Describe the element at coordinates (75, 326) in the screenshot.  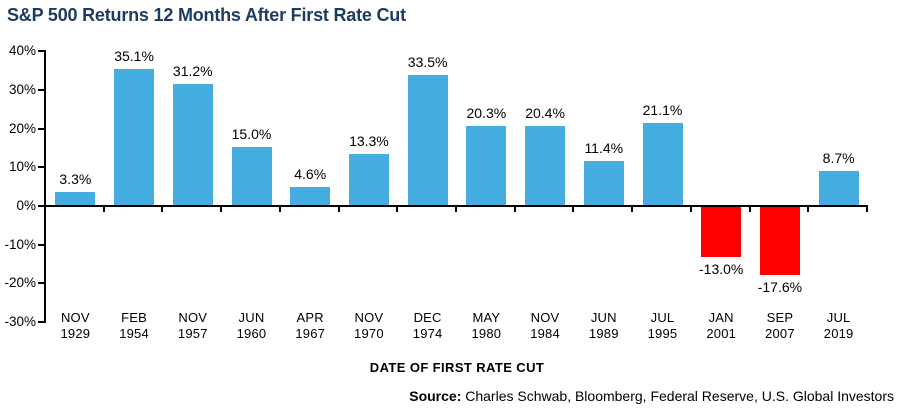
I see `x-tick-label: NOV 1929` at that location.